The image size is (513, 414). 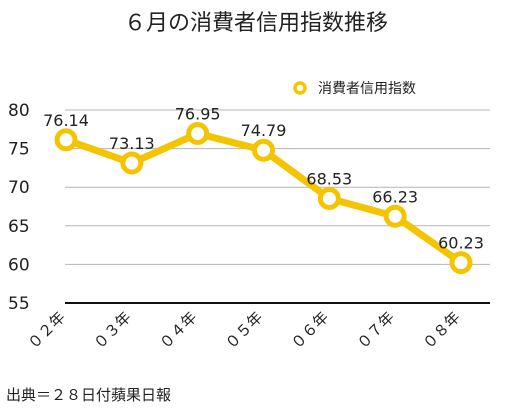 What do you see at coordinates (112, 330) in the screenshot?
I see `x-tick-label: ０３年` at bounding box center [112, 330].